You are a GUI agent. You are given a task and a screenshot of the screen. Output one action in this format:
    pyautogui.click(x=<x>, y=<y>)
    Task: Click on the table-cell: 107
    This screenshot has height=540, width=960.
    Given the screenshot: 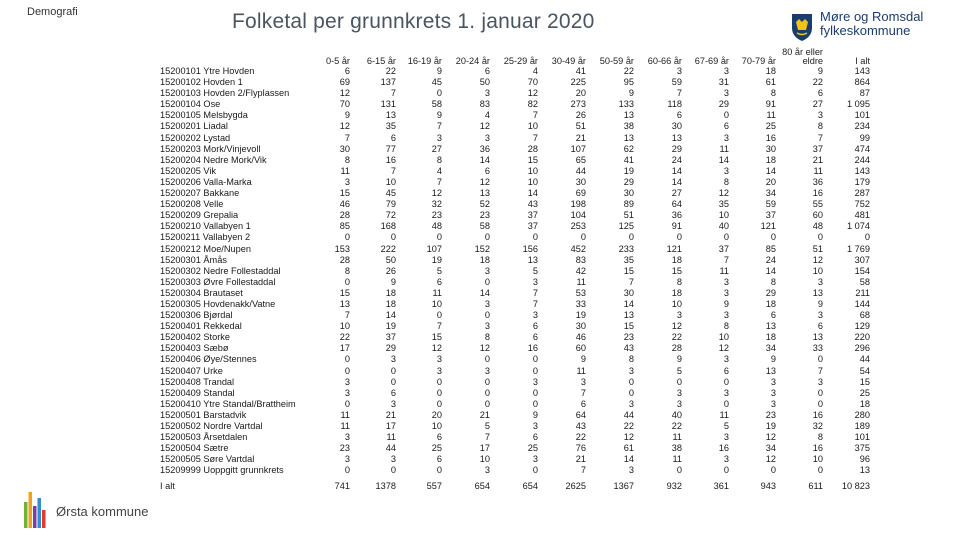 What is the action you would take?
    pyautogui.click(x=578, y=148)
    